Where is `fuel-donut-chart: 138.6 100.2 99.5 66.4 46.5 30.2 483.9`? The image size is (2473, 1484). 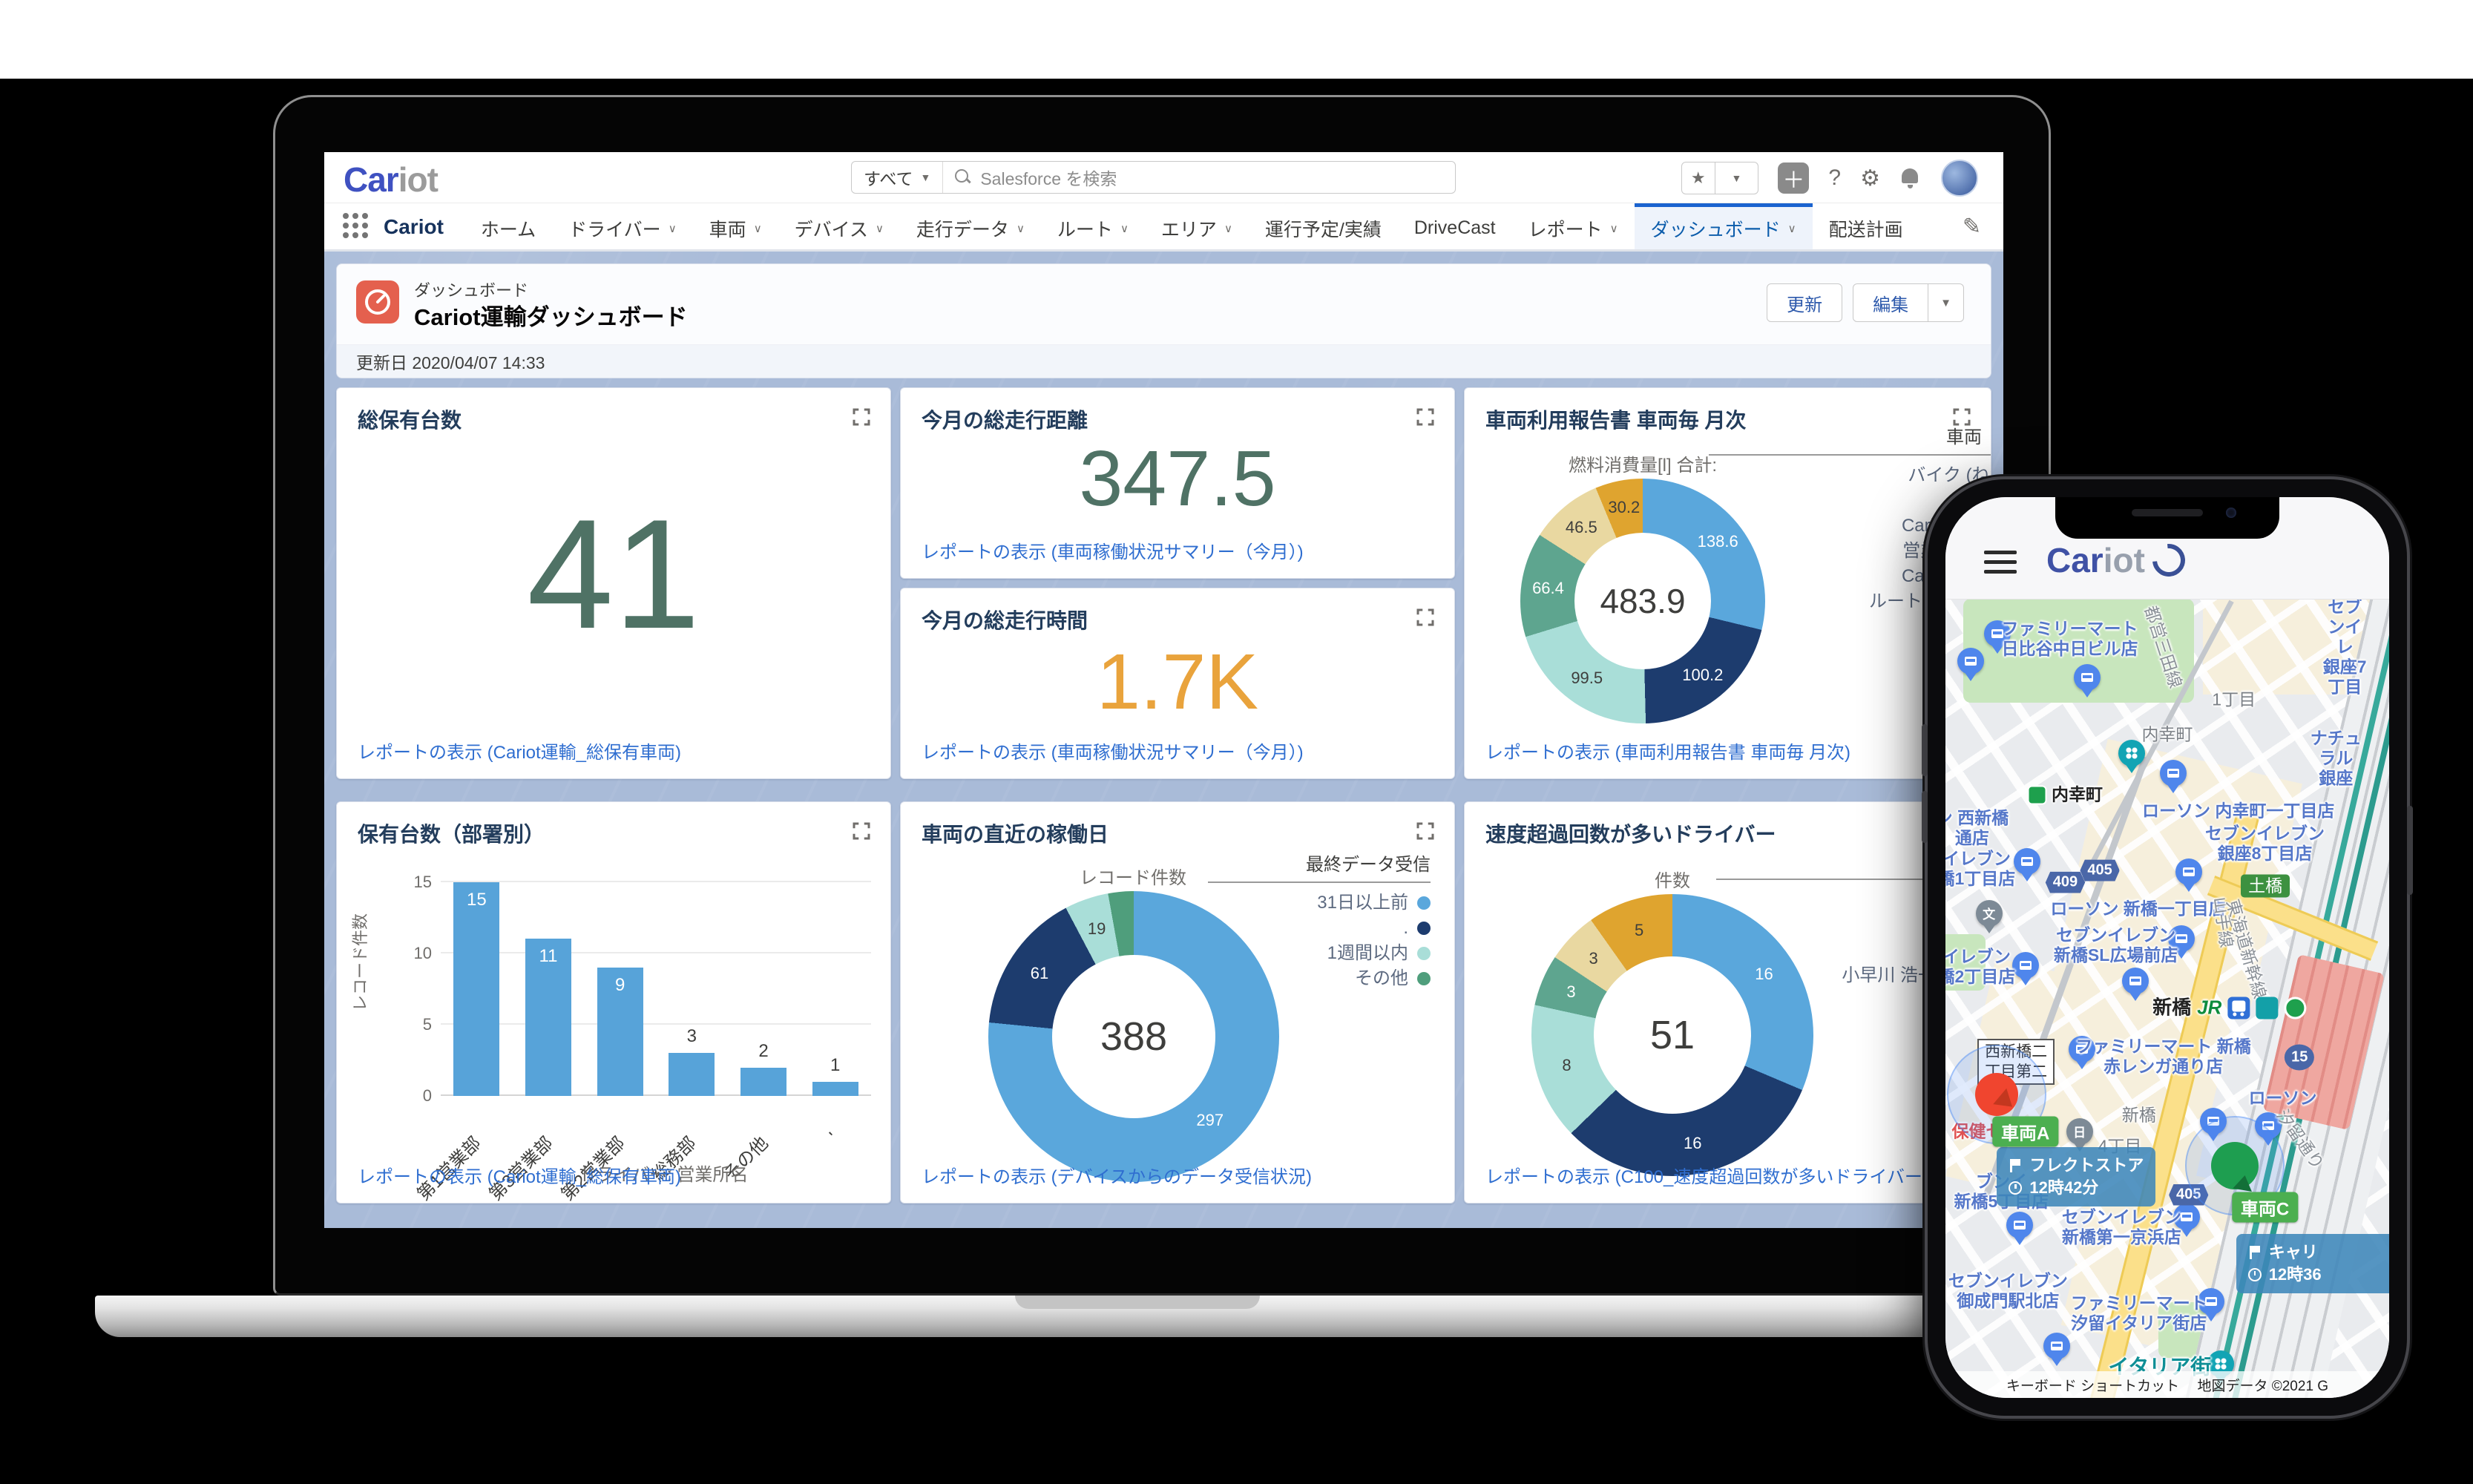 fuel-donut-chart: 138.6 100.2 99.5 66.4 46.5 30.2 483.9 is located at coordinates (1643, 601).